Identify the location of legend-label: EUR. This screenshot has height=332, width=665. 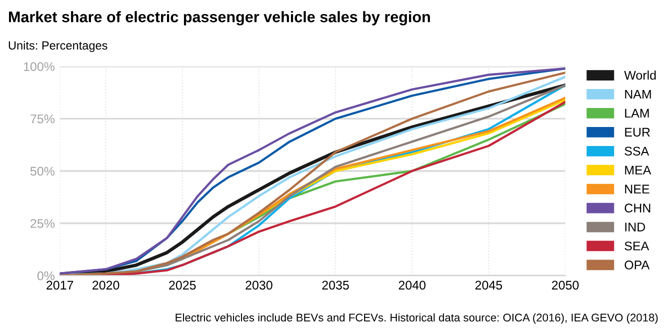
(637, 132).